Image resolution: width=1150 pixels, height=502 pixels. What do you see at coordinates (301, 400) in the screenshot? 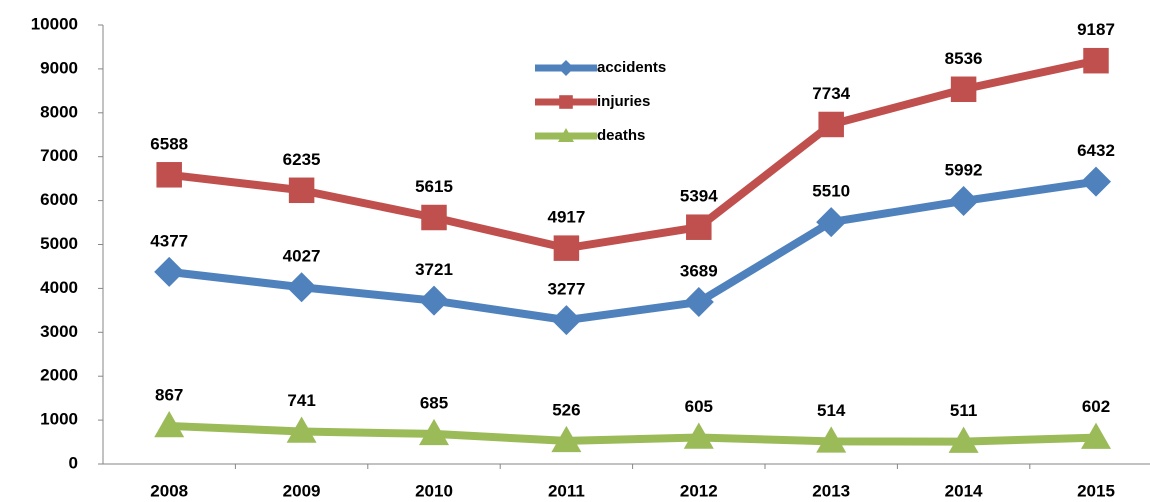
I see `data-label: 741` at bounding box center [301, 400].